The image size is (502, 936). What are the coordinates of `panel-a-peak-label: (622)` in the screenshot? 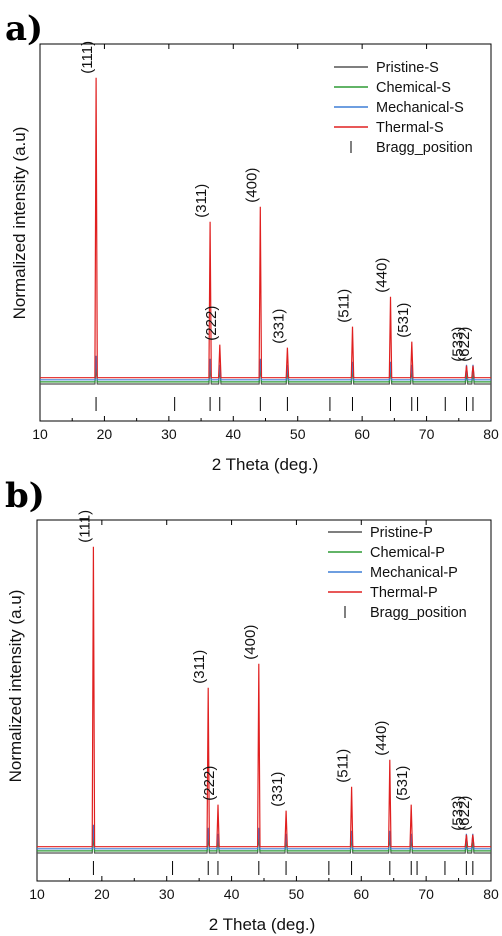 It's located at (464, 344).